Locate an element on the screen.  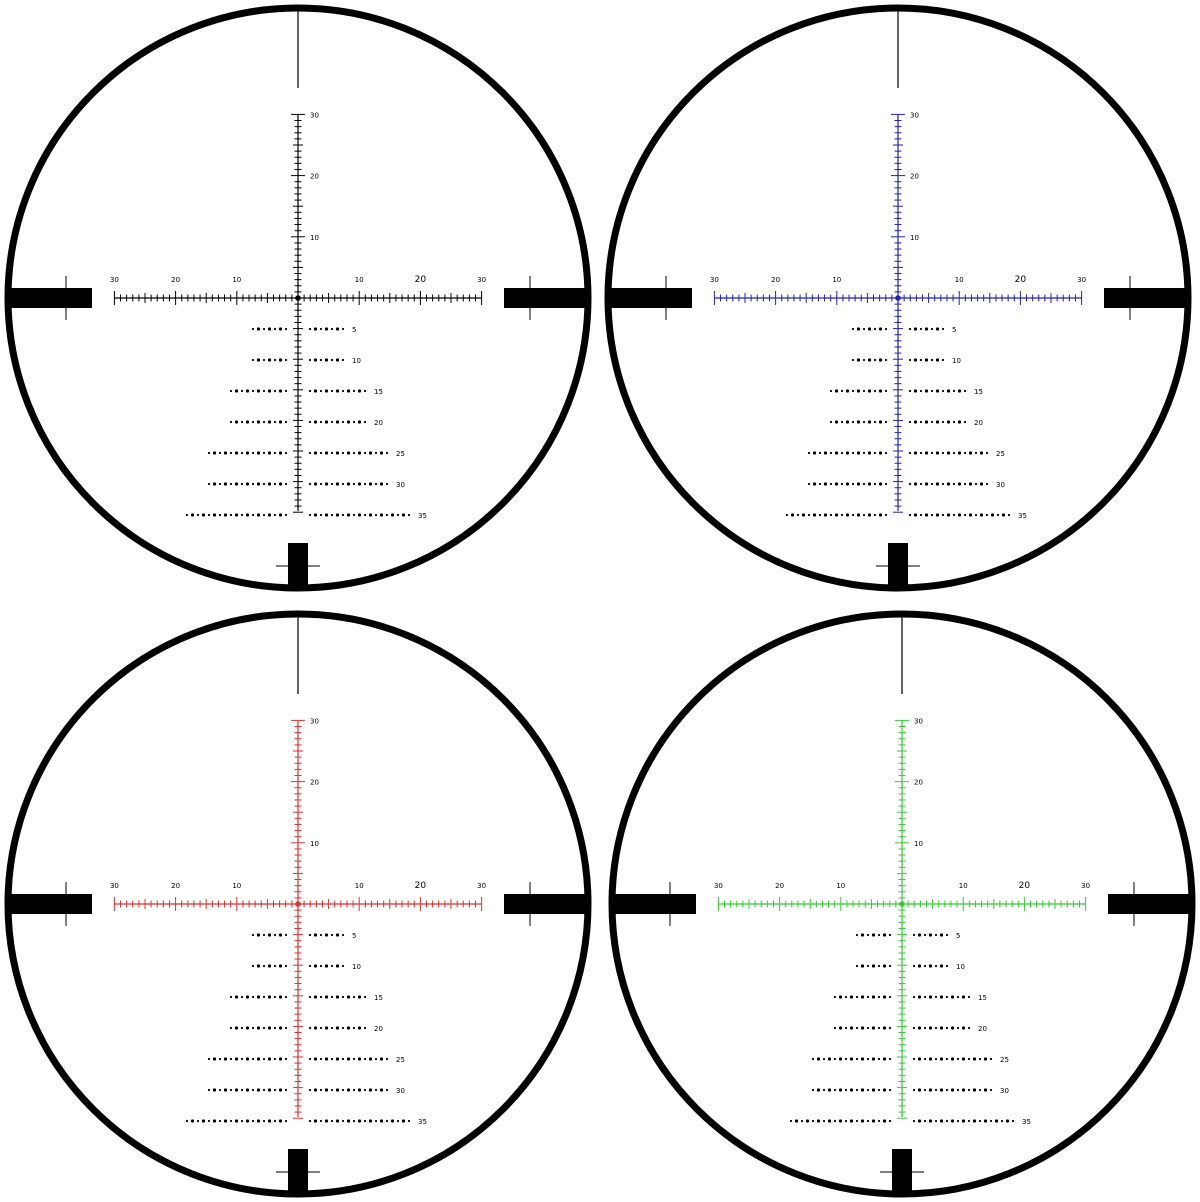
holdover-row-label: 20 is located at coordinates (378, 1029).